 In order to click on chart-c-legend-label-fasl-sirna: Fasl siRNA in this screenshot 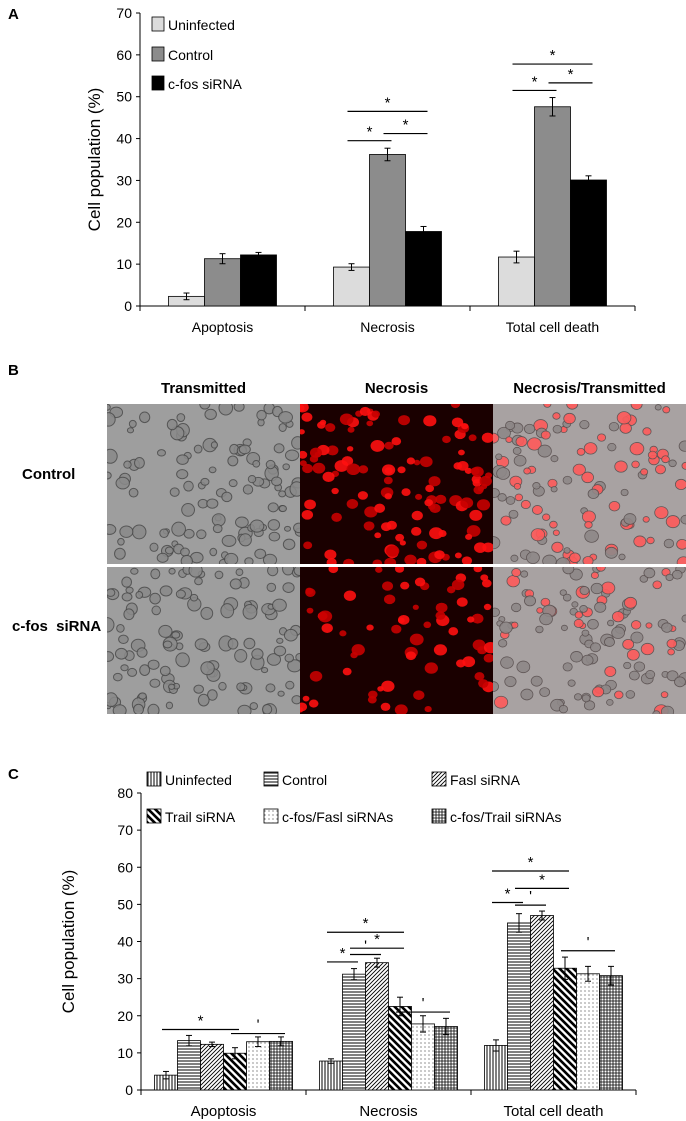, I will do `click(485, 780)`.